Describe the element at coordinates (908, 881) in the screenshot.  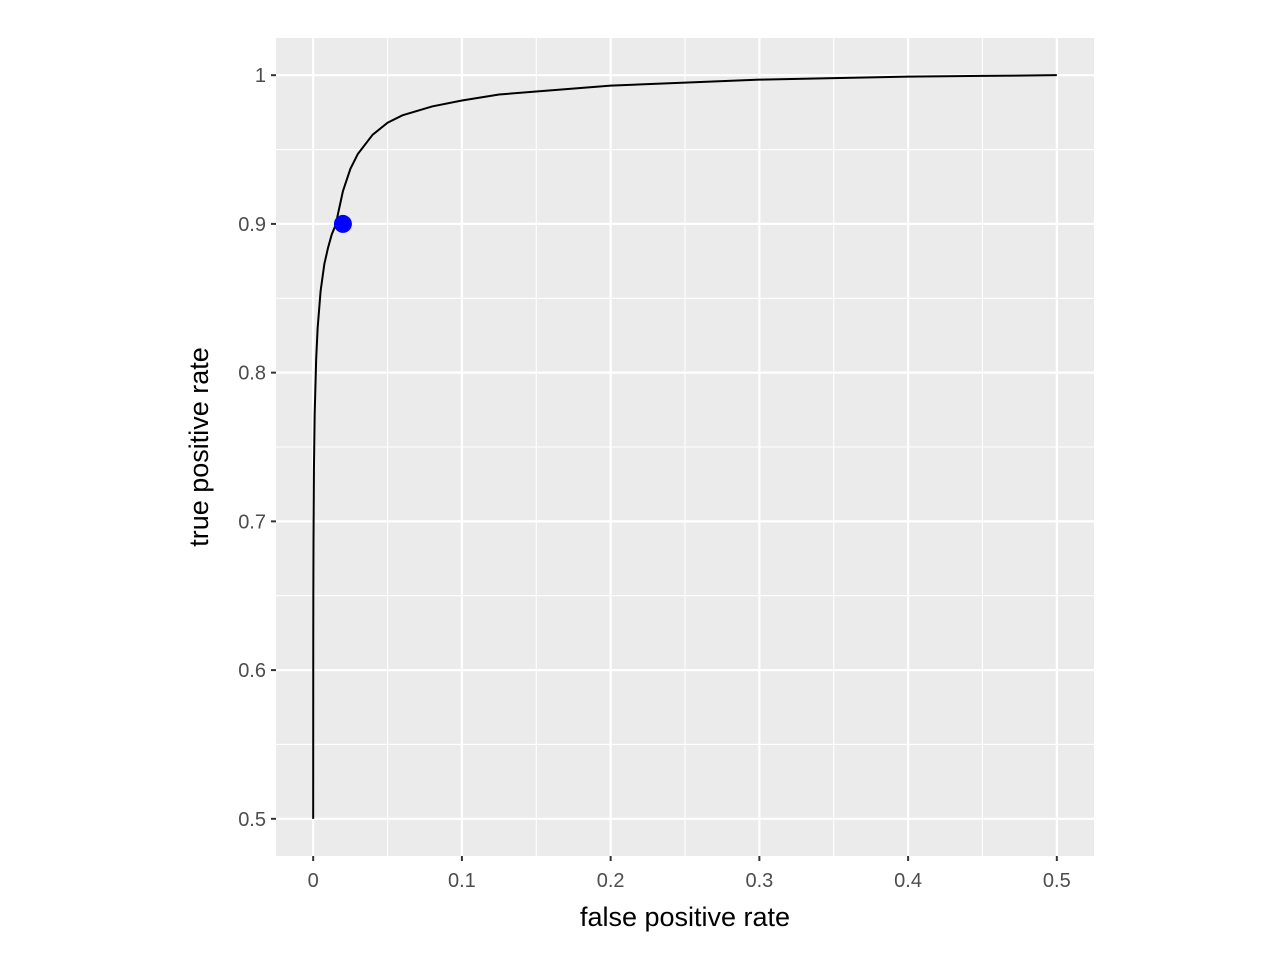
I see `x-tick-label: 0.4` at that location.